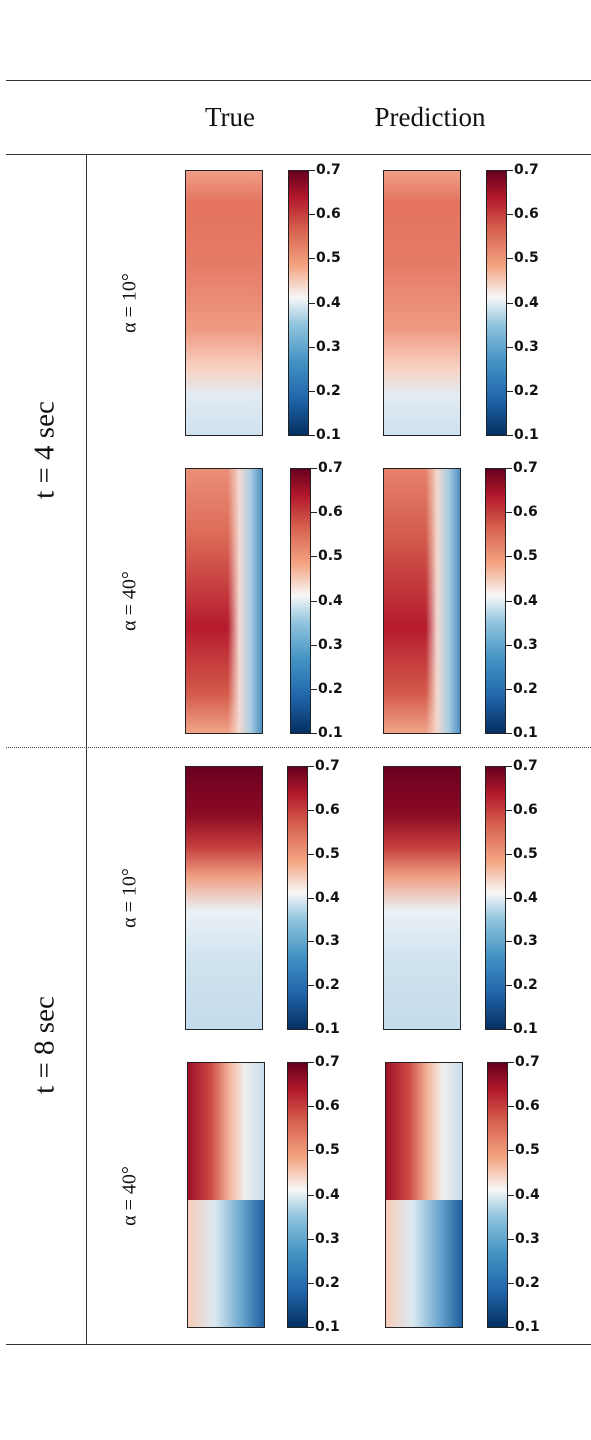 The width and height of the screenshot is (591, 1440). I want to click on heatmap-pred-t4-alpha40, so click(422, 601).